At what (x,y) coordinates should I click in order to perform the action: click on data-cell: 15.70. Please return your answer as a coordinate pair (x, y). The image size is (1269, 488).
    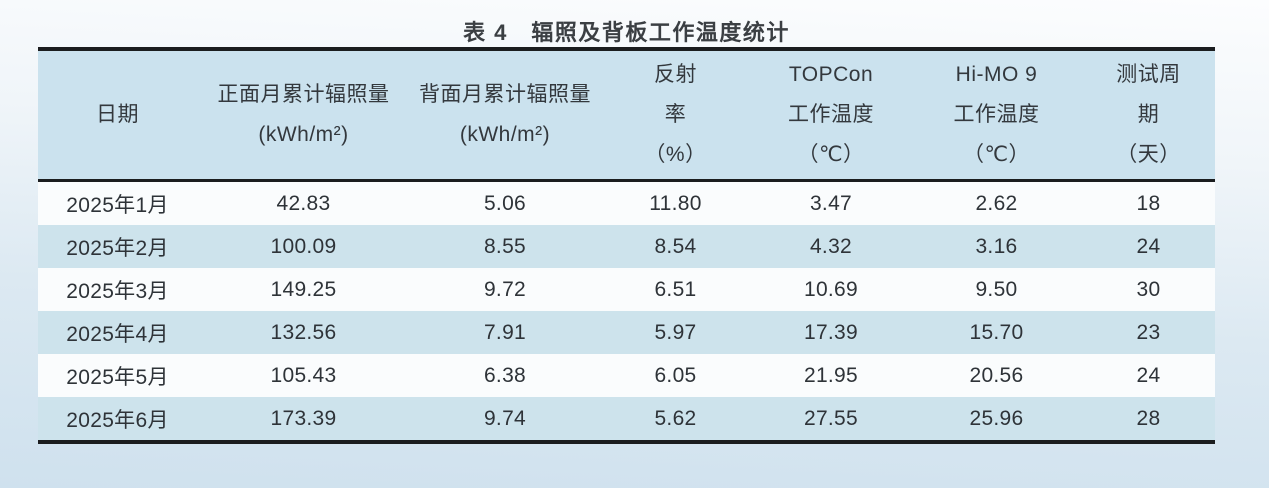
    Looking at the image, I should click on (996, 332).